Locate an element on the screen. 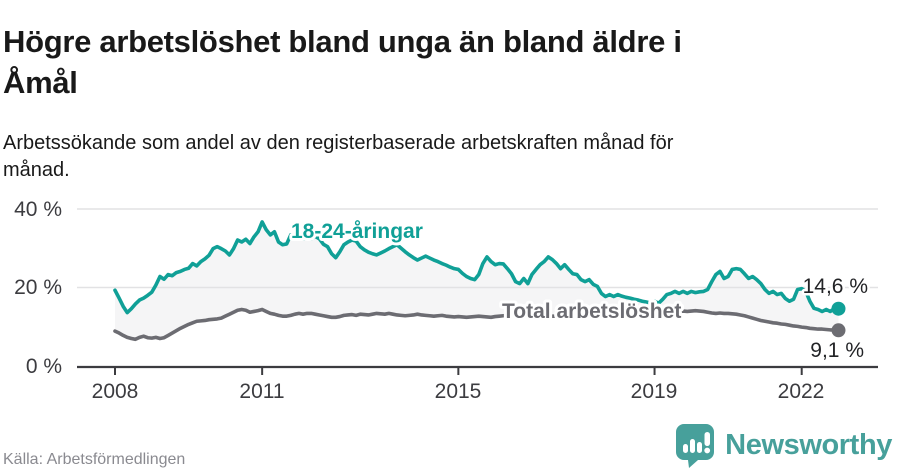 This screenshot has height=474, width=900. x-tick-label-2022: 2022 is located at coordinates (801, 391).